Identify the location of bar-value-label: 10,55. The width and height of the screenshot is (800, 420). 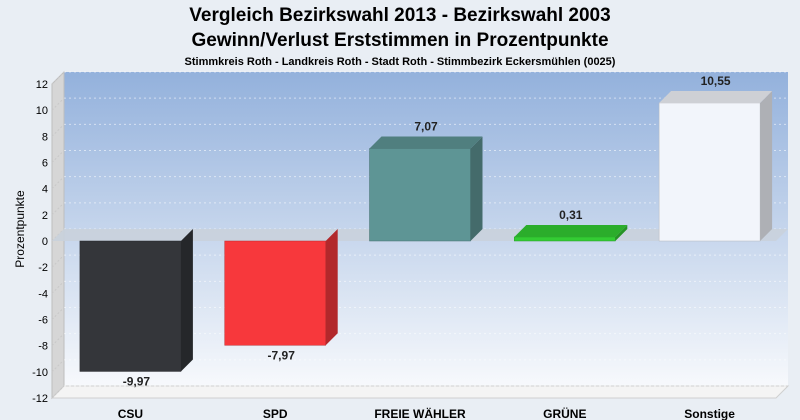
(716, 81).